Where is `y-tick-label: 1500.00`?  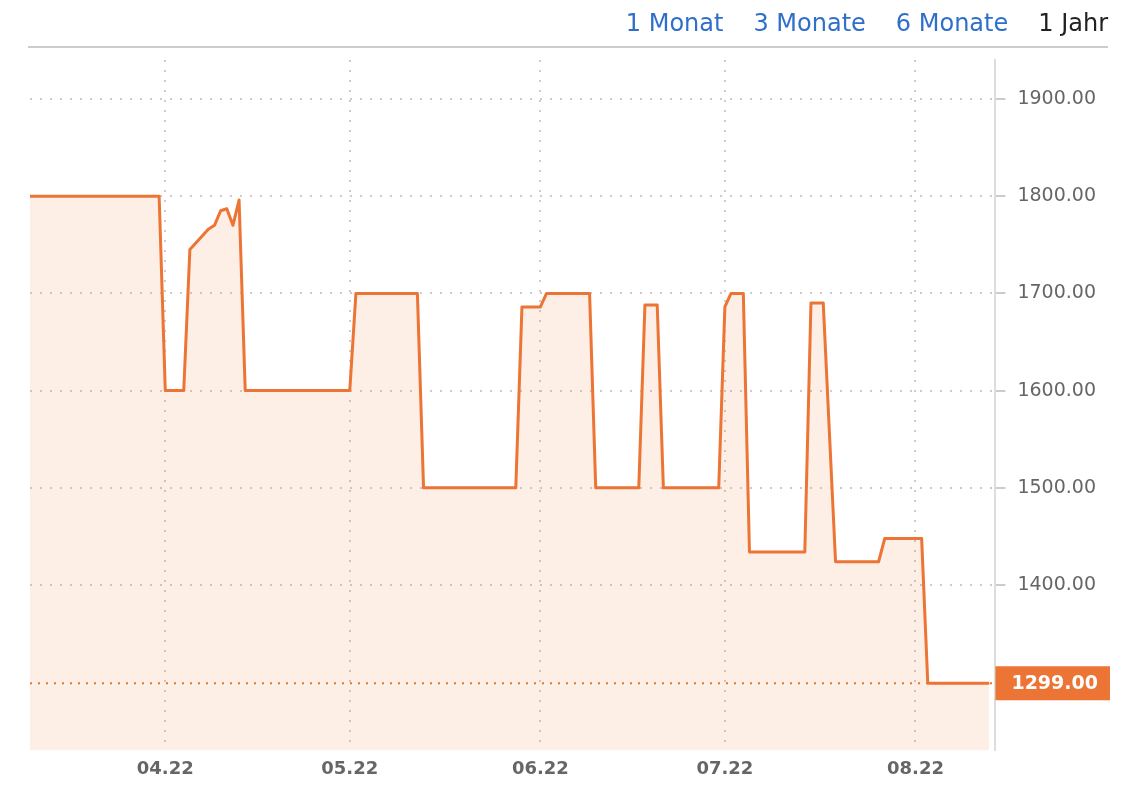
y-tick-label: 1500.00 is located at coordinates (1057, 485).